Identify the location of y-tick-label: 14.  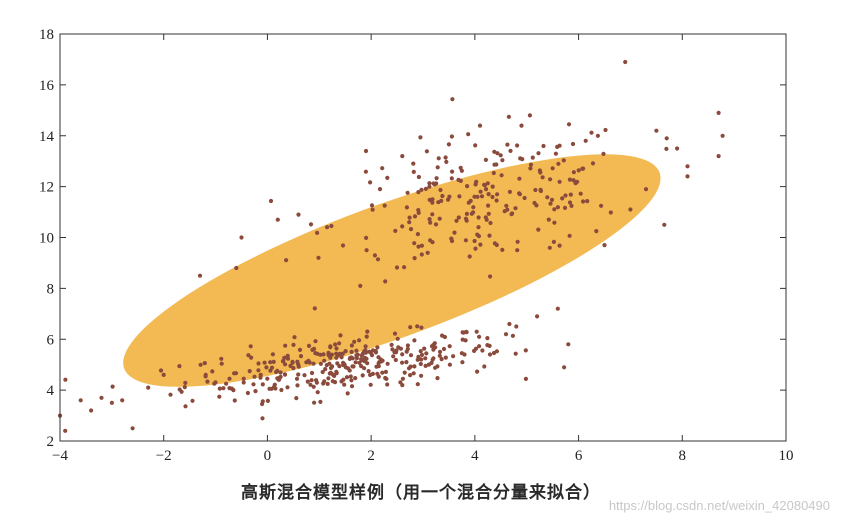
(47, 137).